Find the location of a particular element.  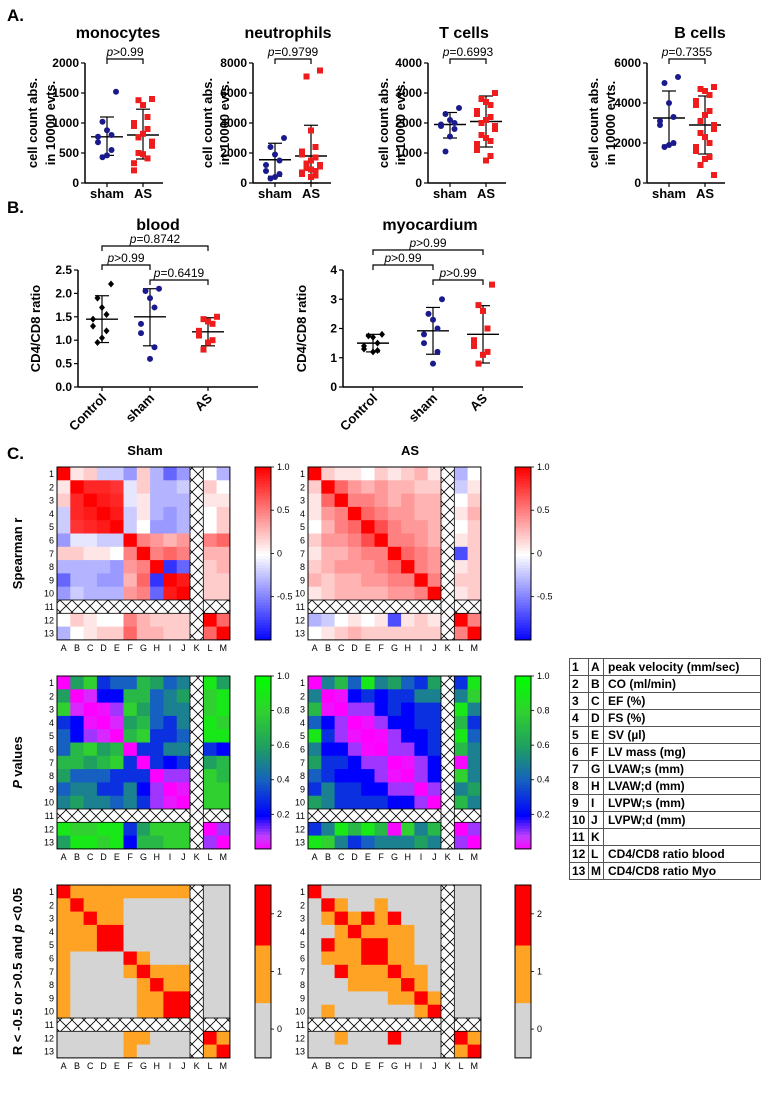

heatmap-col-label: D is located at coordinates (354, 1066).